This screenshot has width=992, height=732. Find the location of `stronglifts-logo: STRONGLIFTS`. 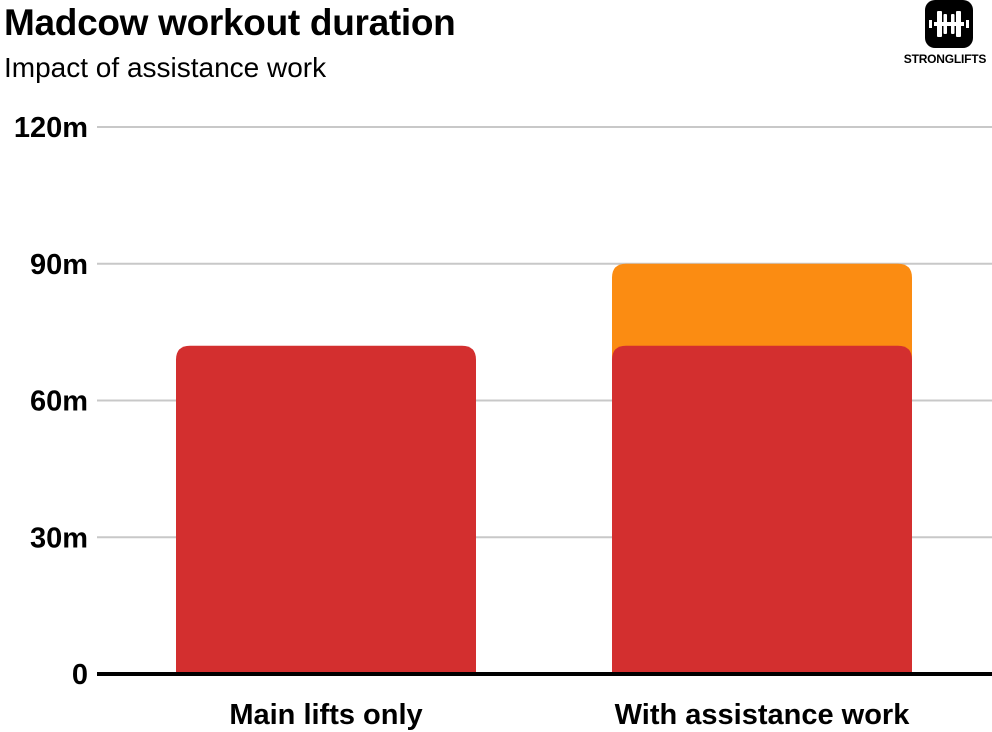

stronglifts-logo: STRONGLIFTS is located at coordinates (945, 35).